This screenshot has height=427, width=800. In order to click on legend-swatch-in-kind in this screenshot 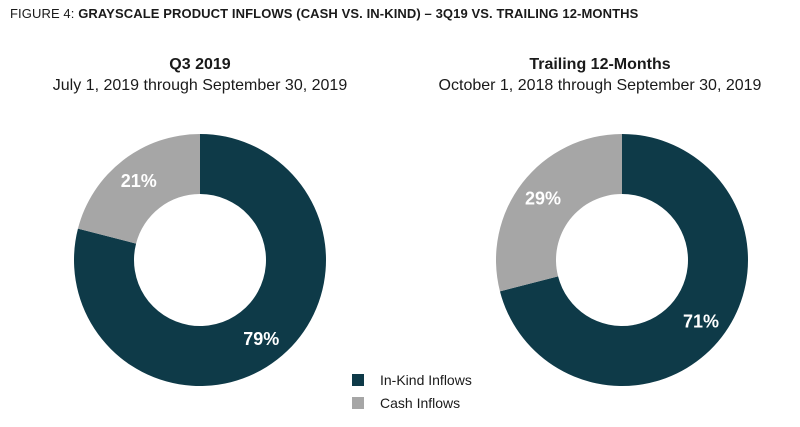, I will do `click(358, 379)`.